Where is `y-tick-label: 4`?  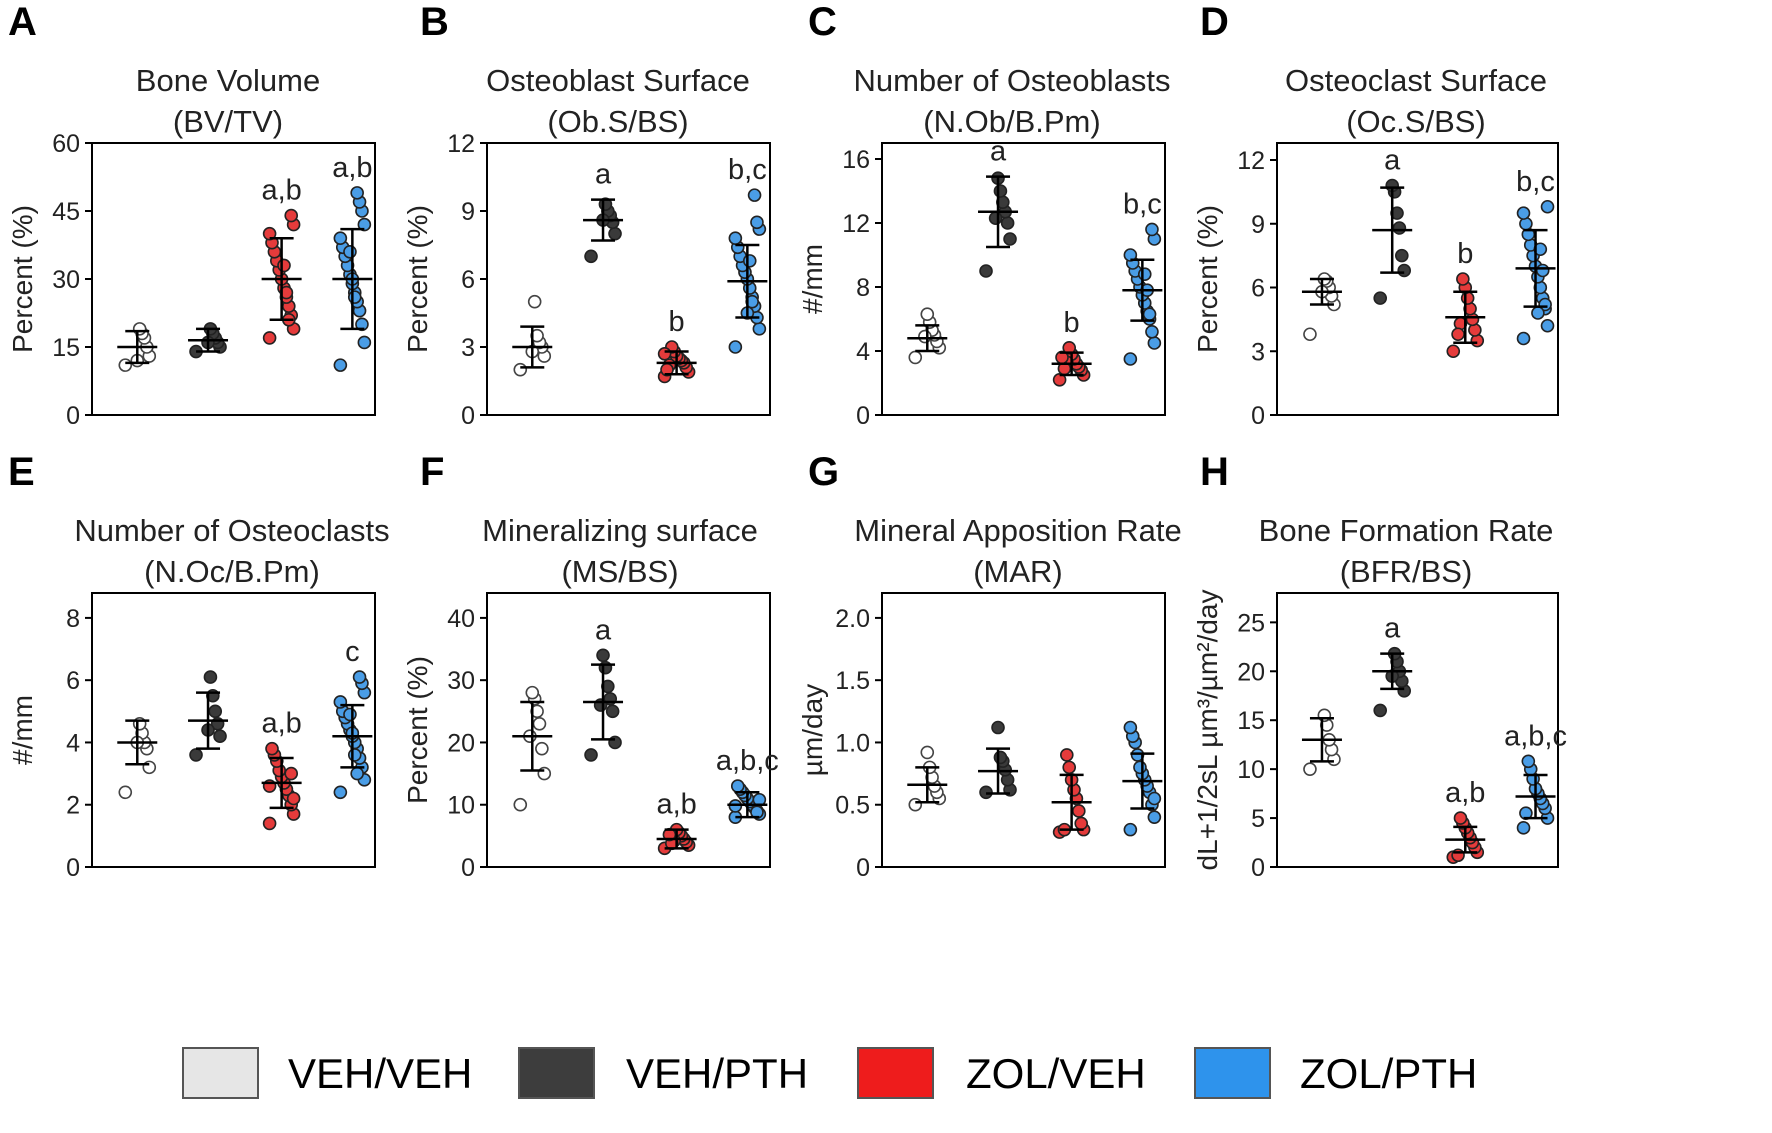
y-tick-label: 4 is located at coordinates (73, 743).